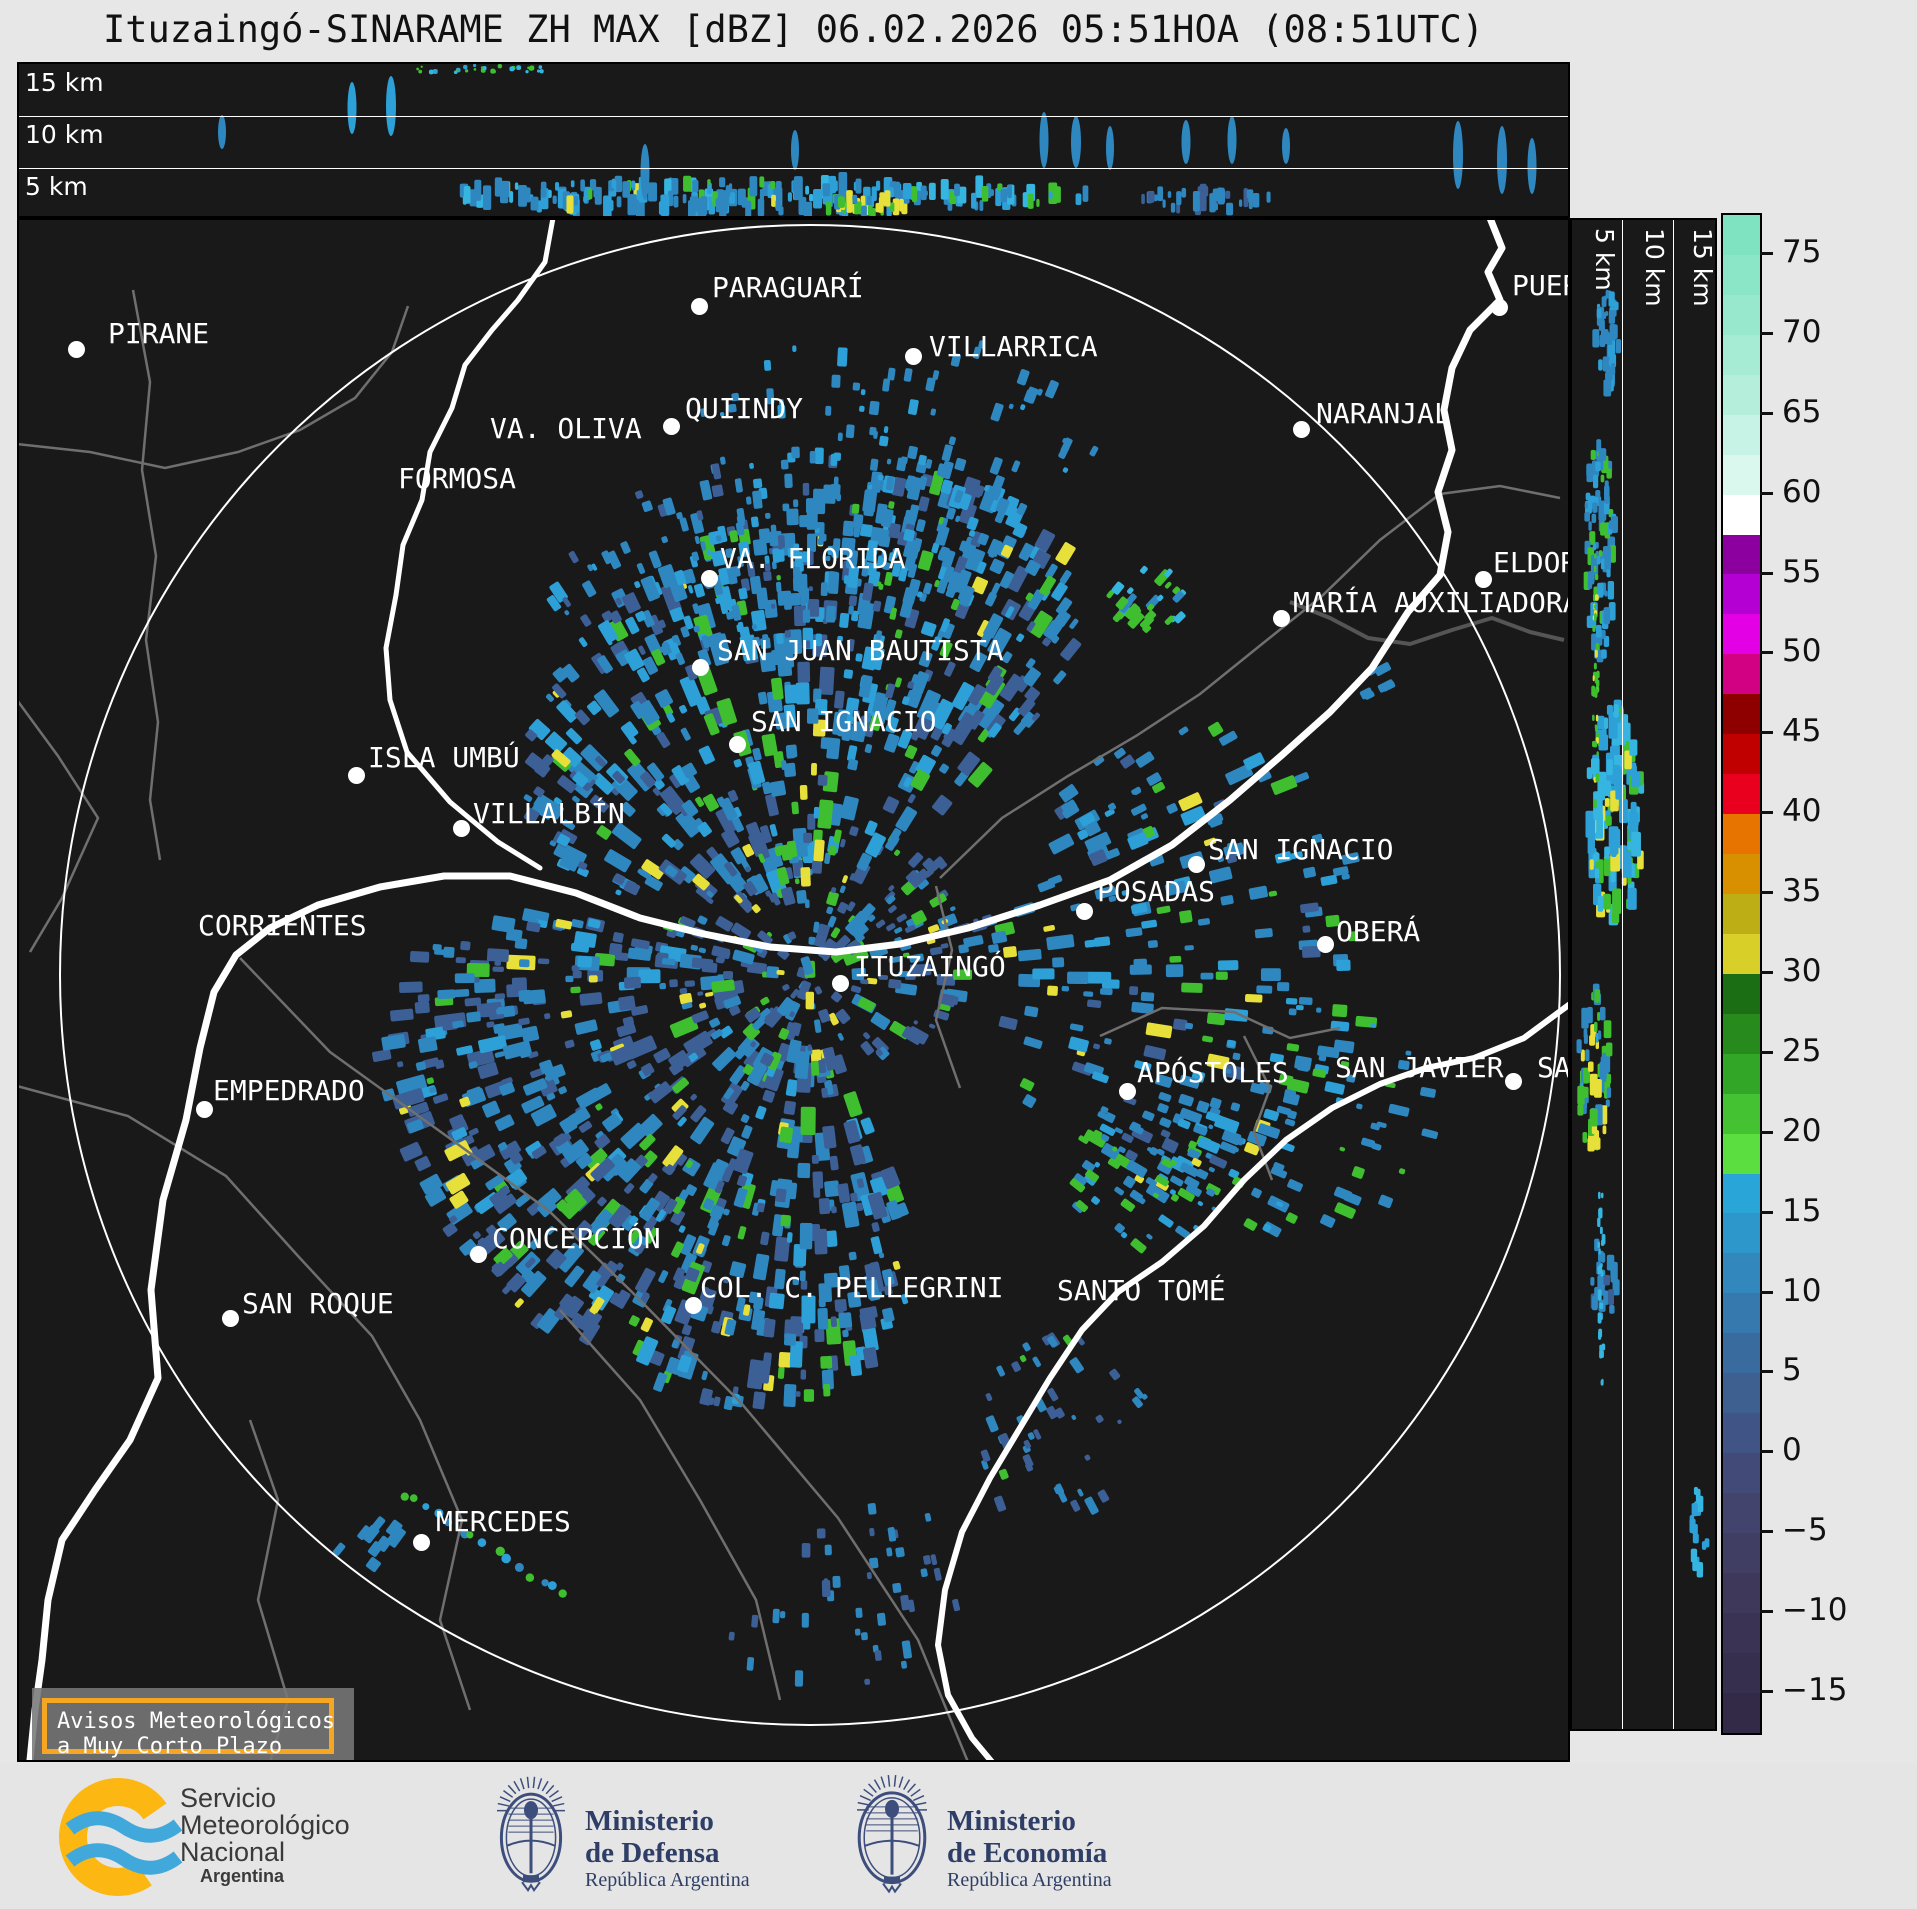  Describe the element at coordinates (1213, 1072) in the screenshot. I see `city-label: APÓSTOLES` at that location.